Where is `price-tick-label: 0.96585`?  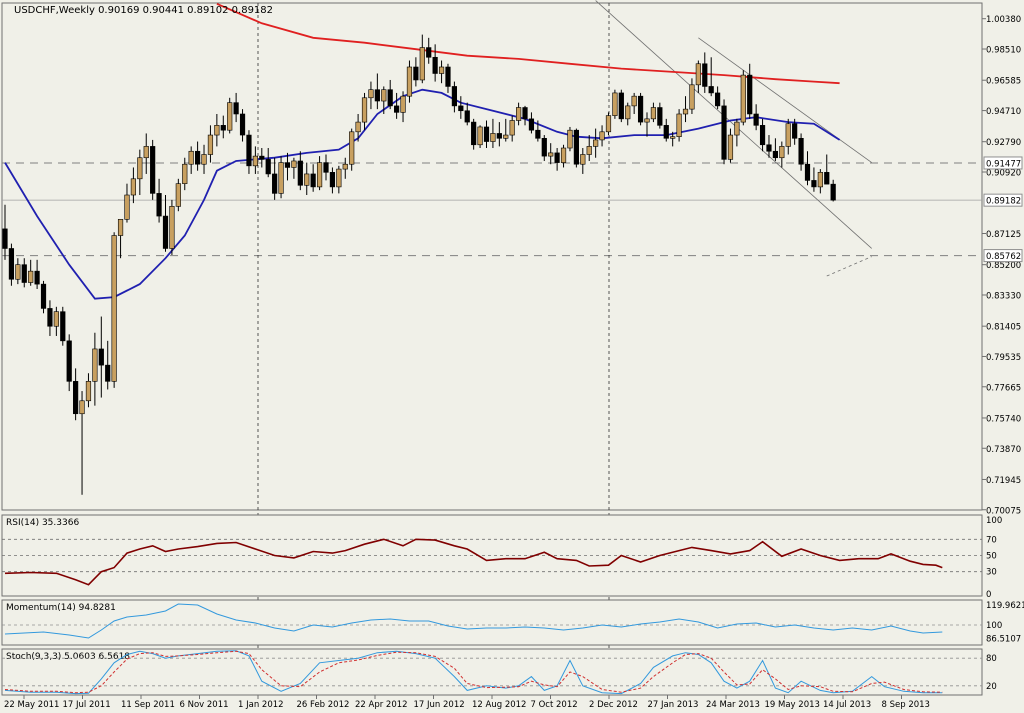
price-tick-label: 0.96585 is located at coordinates (1003, 82).